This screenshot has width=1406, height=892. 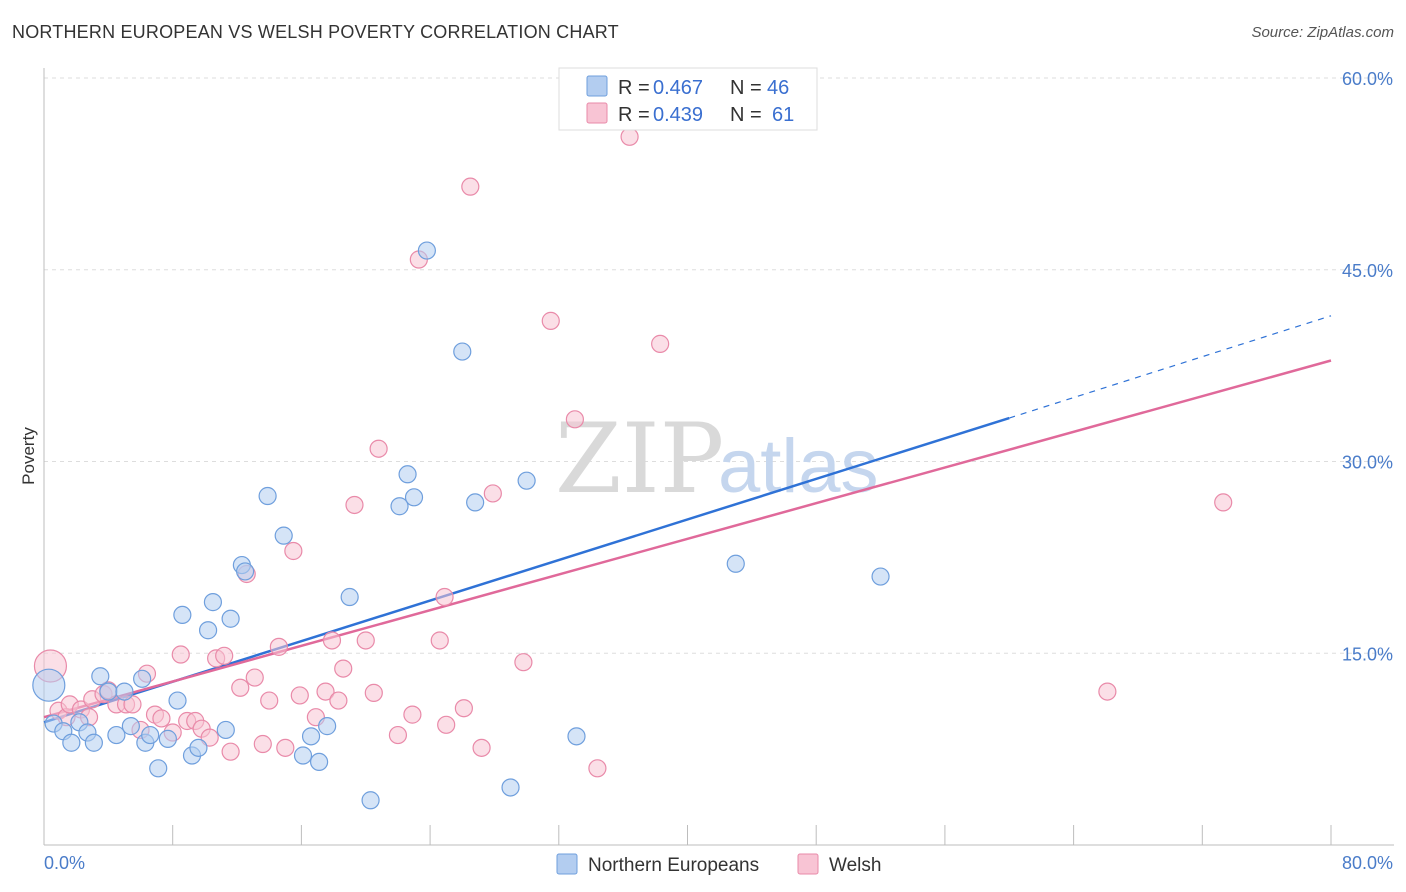 I want to click on legend-swatch-pink, so click(x=597, y=113).